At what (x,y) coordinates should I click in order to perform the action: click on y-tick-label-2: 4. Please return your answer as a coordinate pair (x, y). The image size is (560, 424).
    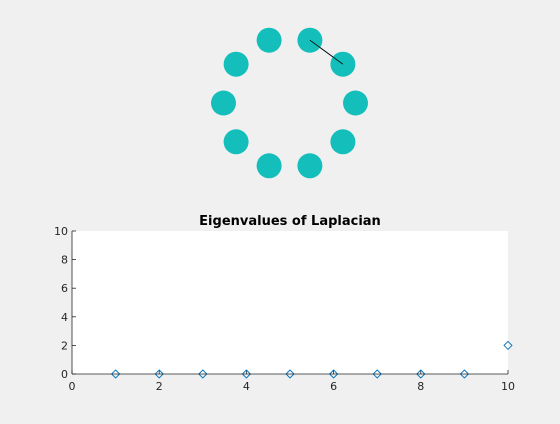
    Looking at the image, I should click on (64, 317).